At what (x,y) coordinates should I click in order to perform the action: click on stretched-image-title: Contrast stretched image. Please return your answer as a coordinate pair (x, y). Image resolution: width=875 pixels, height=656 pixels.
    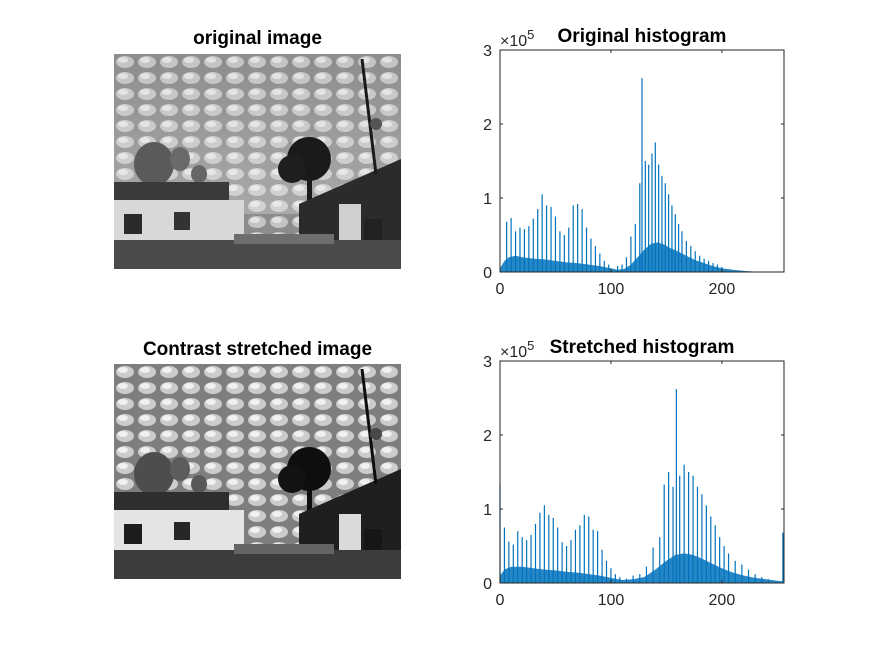
    Looking at the image, I should click on (257, 349).